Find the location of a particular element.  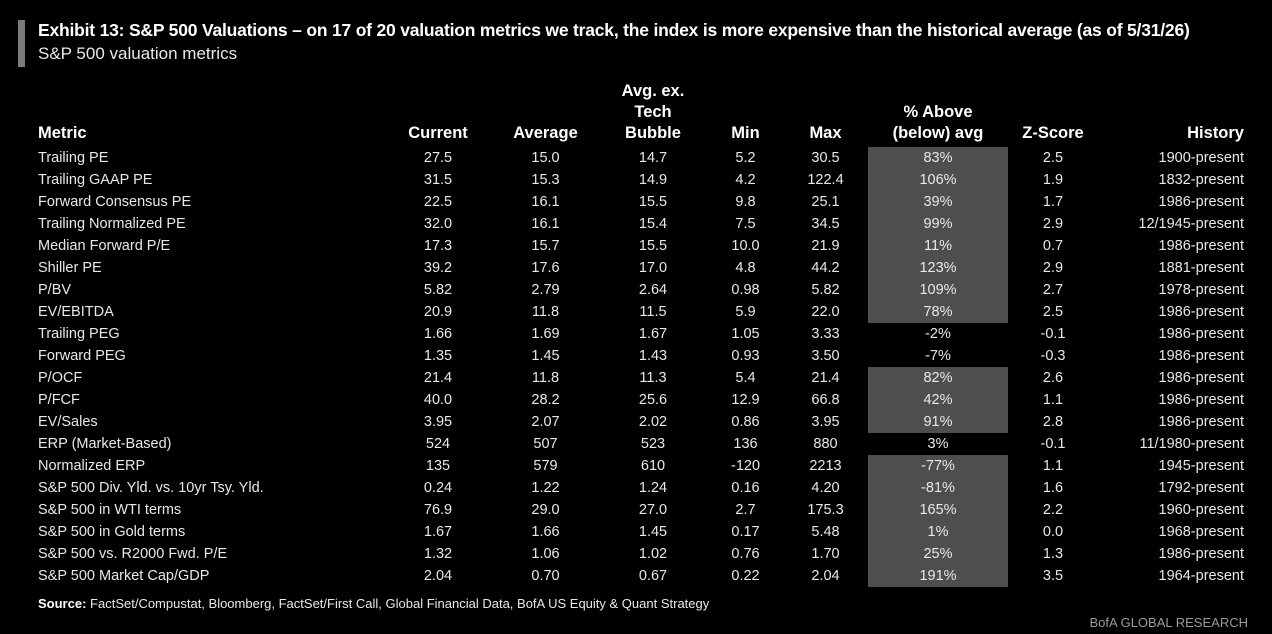

cell-metric: Trailing PEG is located at coordinates (79, 334).